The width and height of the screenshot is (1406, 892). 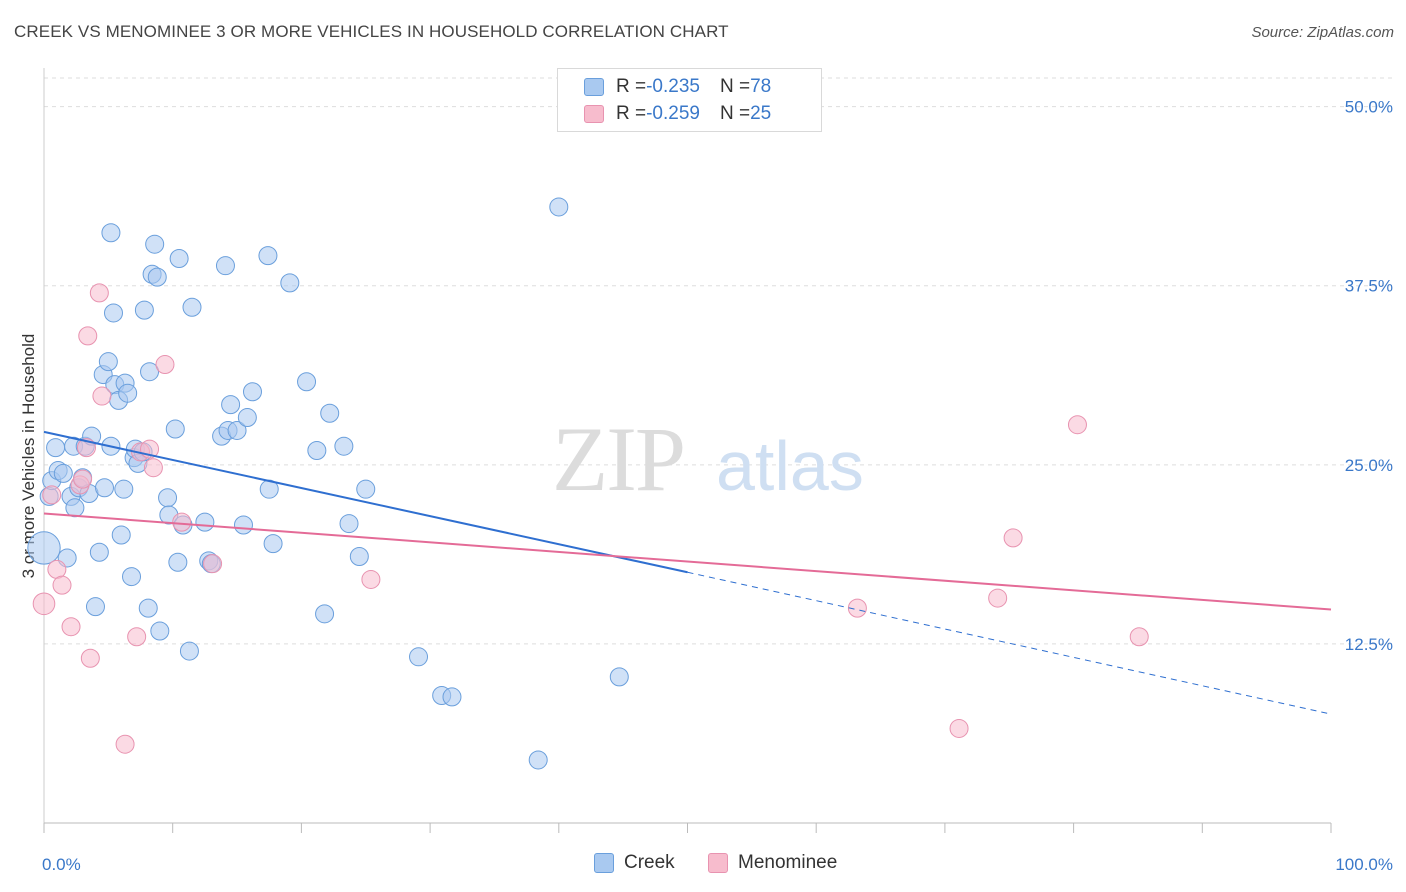 What do you see at coordinates (1369, 107) in the screenshot?
I see `y-tick-label: 50.0%` at bounding box center [1369, 107].